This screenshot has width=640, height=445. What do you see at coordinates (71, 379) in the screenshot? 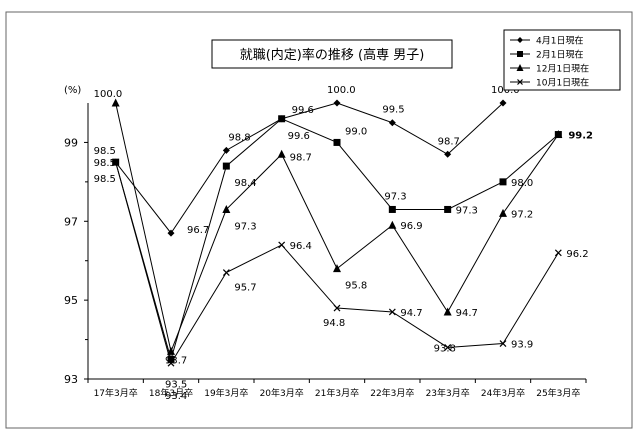
I see `y-tick-label: 93` at bounding box center [71, 379].